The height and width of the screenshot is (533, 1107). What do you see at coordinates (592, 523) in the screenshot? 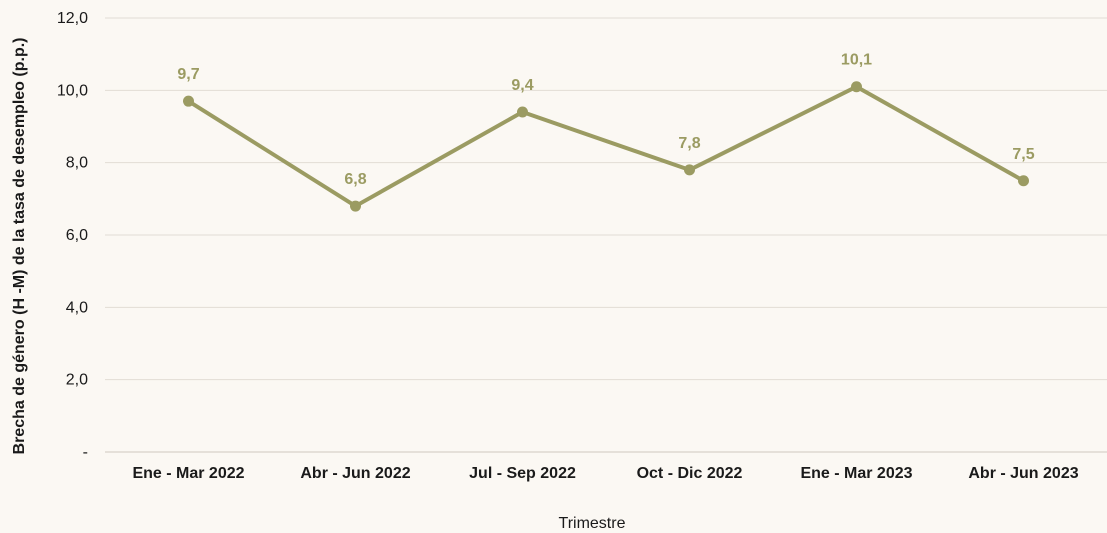
I see `x-axis-title: Trimestre` at bounding box center [592, 523].